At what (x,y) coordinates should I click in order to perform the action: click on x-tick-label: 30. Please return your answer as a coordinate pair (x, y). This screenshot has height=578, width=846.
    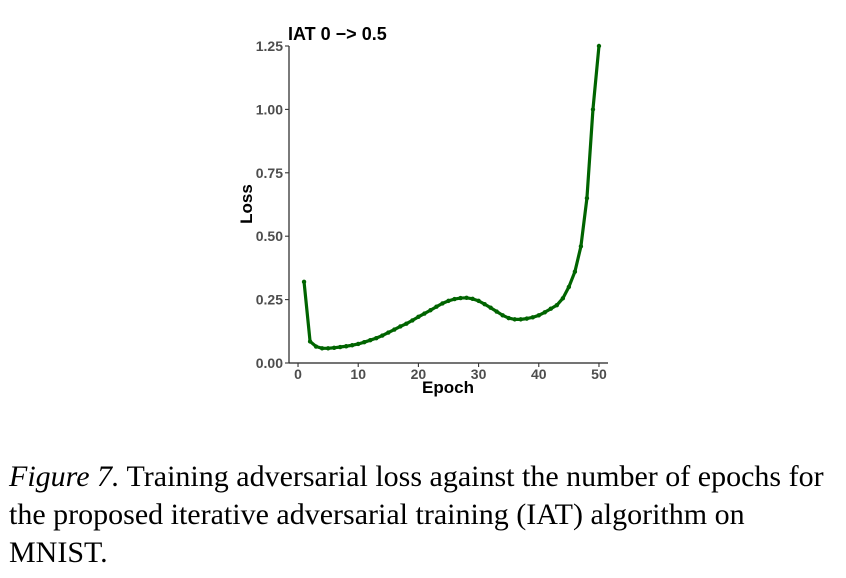
    Looking at the image, I should click on (479, 374).